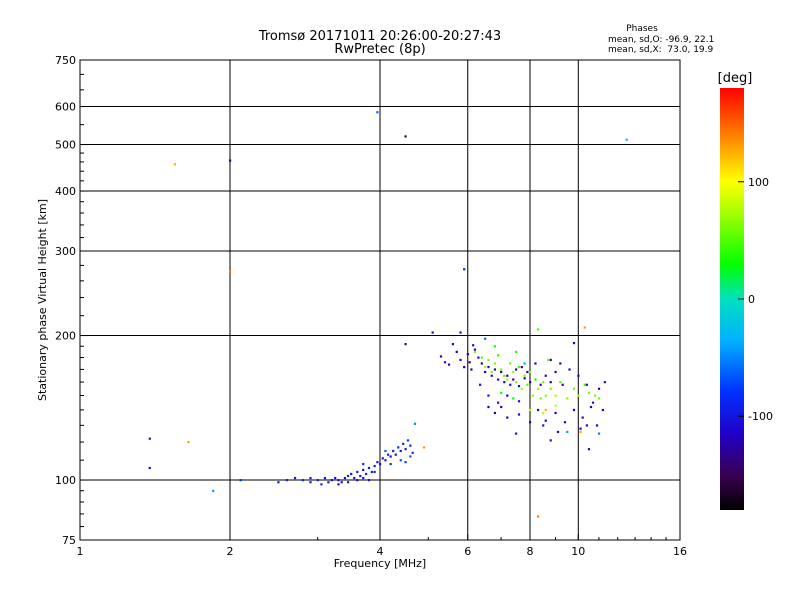 The height and width of the screenshot is (600, 800). What do you see at coordinates (379, 49) in the screenshot?
I see `chart-subtitle: RwPretec (8p)` at bounding box center [379, 49].